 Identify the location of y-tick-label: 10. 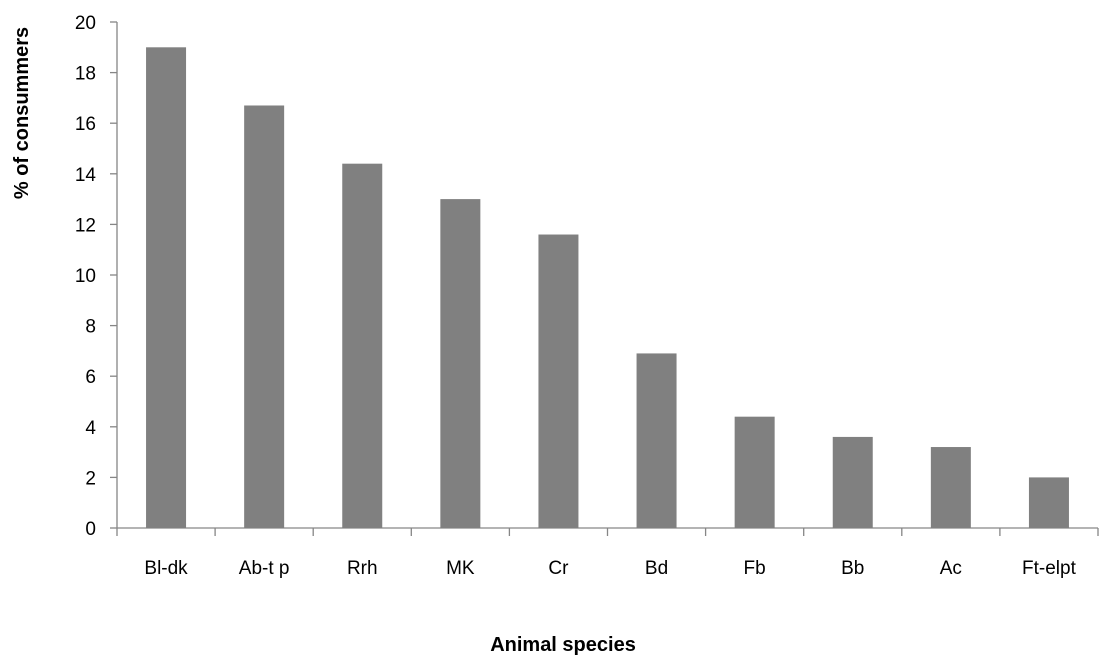
(85, 276).